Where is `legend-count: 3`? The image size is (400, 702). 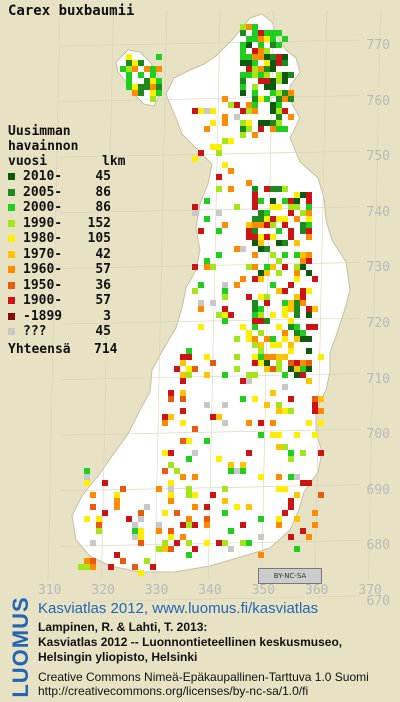
legend-count: 3 is located at coordinates (107, 316).